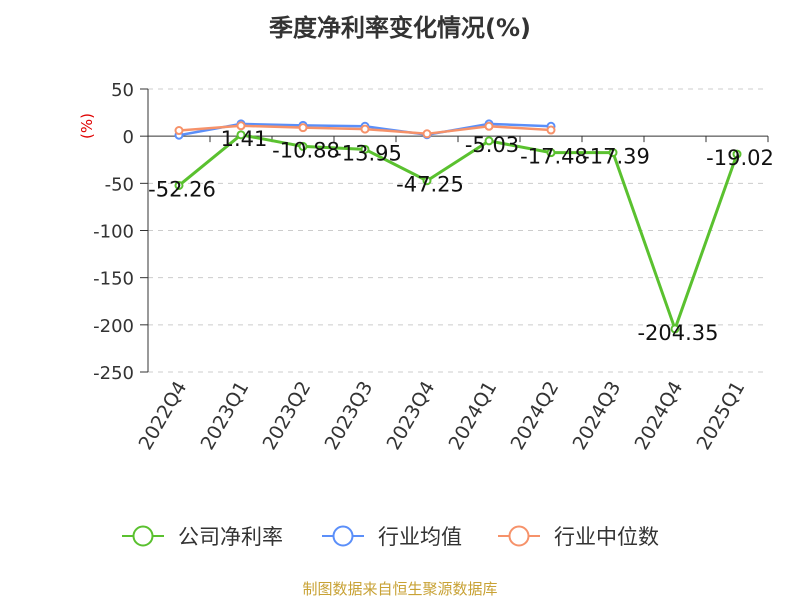  I want to click on source-note: 制图数据来自恒生聚源数据库, so click(400, 589).